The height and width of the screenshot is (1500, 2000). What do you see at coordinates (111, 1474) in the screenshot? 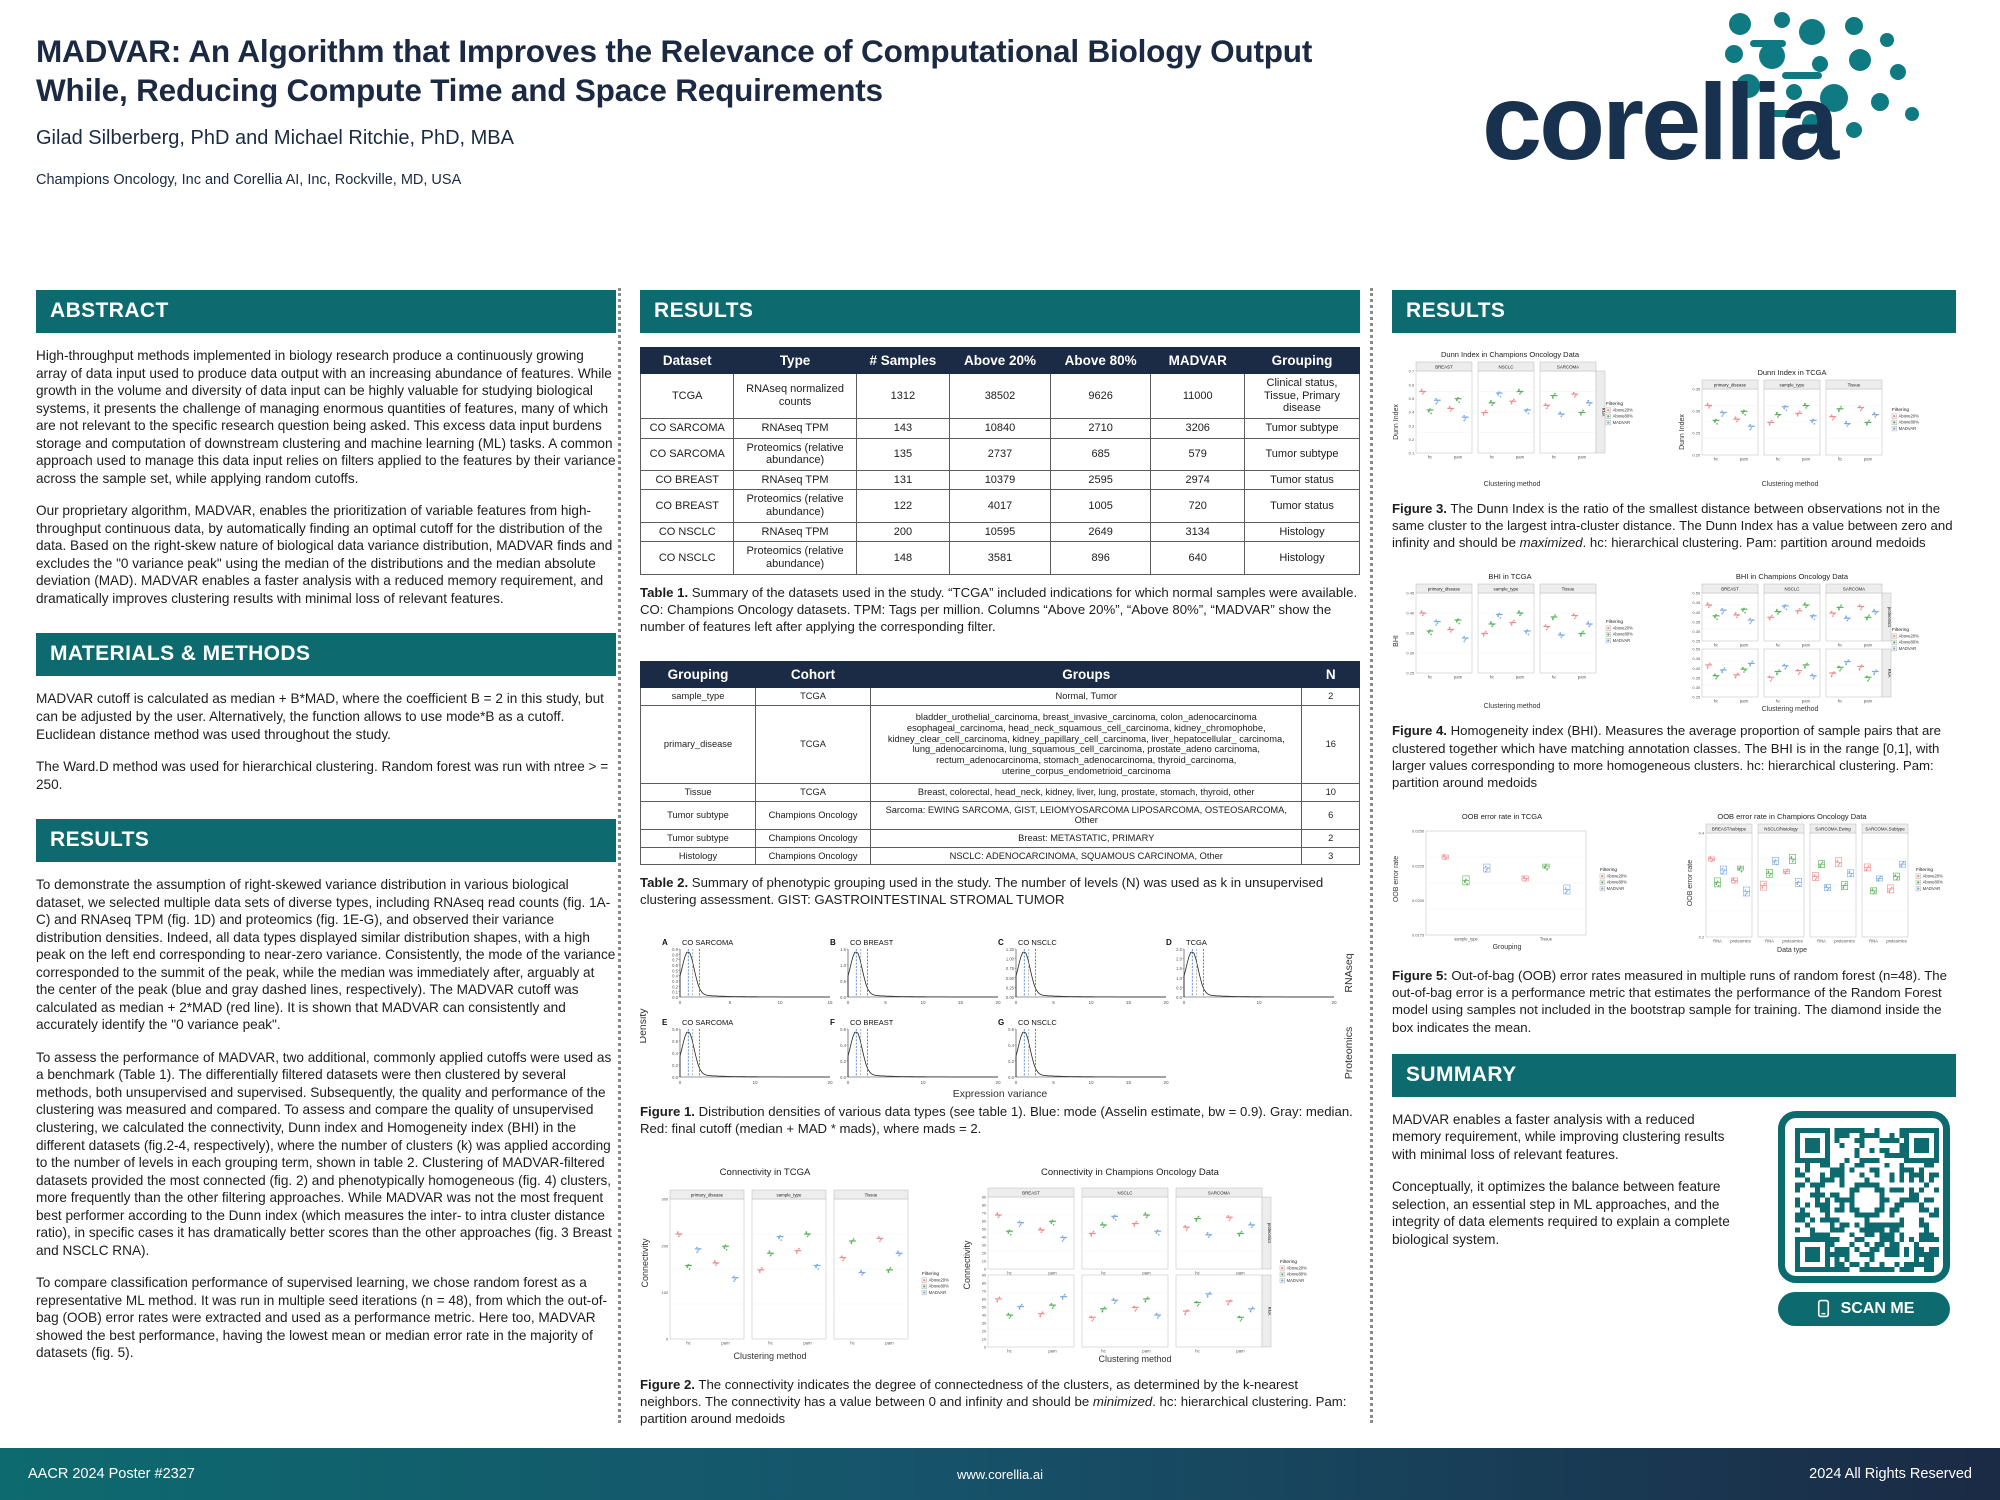
I see `footer-left: AACR 2024 Poster #2327` at bounding box center [111, 1474].